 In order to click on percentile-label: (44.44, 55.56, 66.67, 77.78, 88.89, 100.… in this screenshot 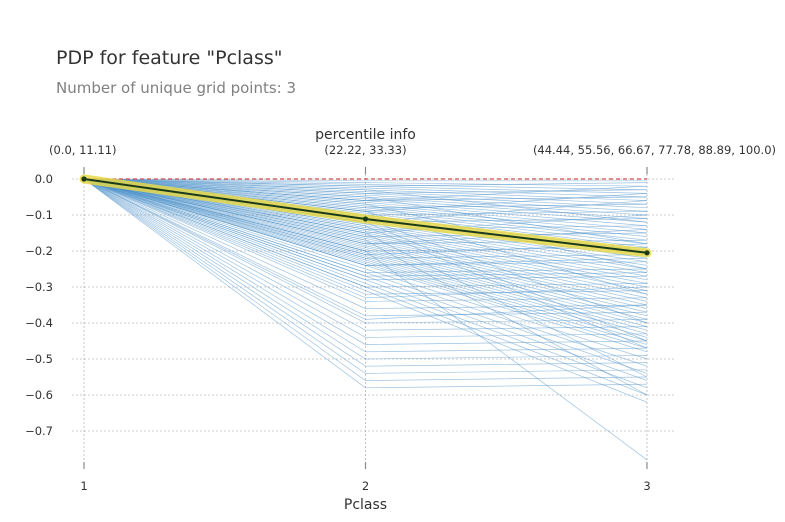, I will do `click(654, 150)`.